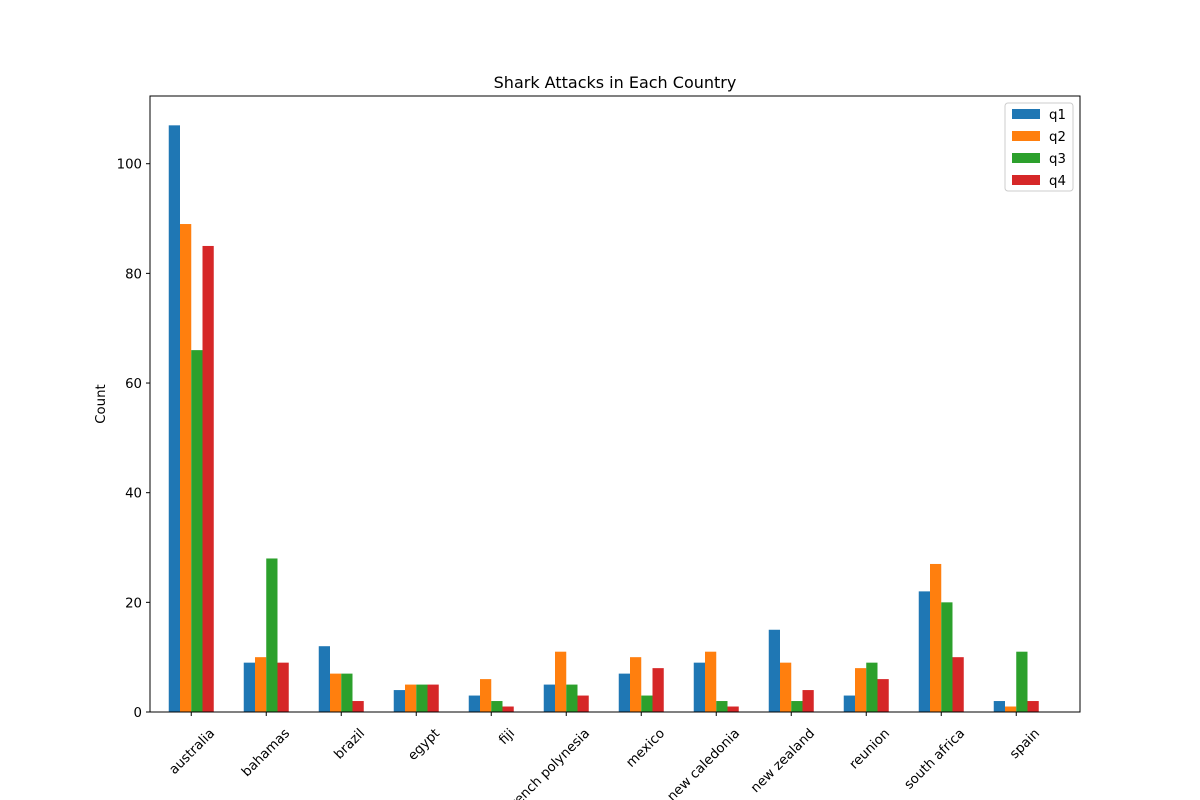  I want to click on bar-q2-new-zealand, so click(786, 687).